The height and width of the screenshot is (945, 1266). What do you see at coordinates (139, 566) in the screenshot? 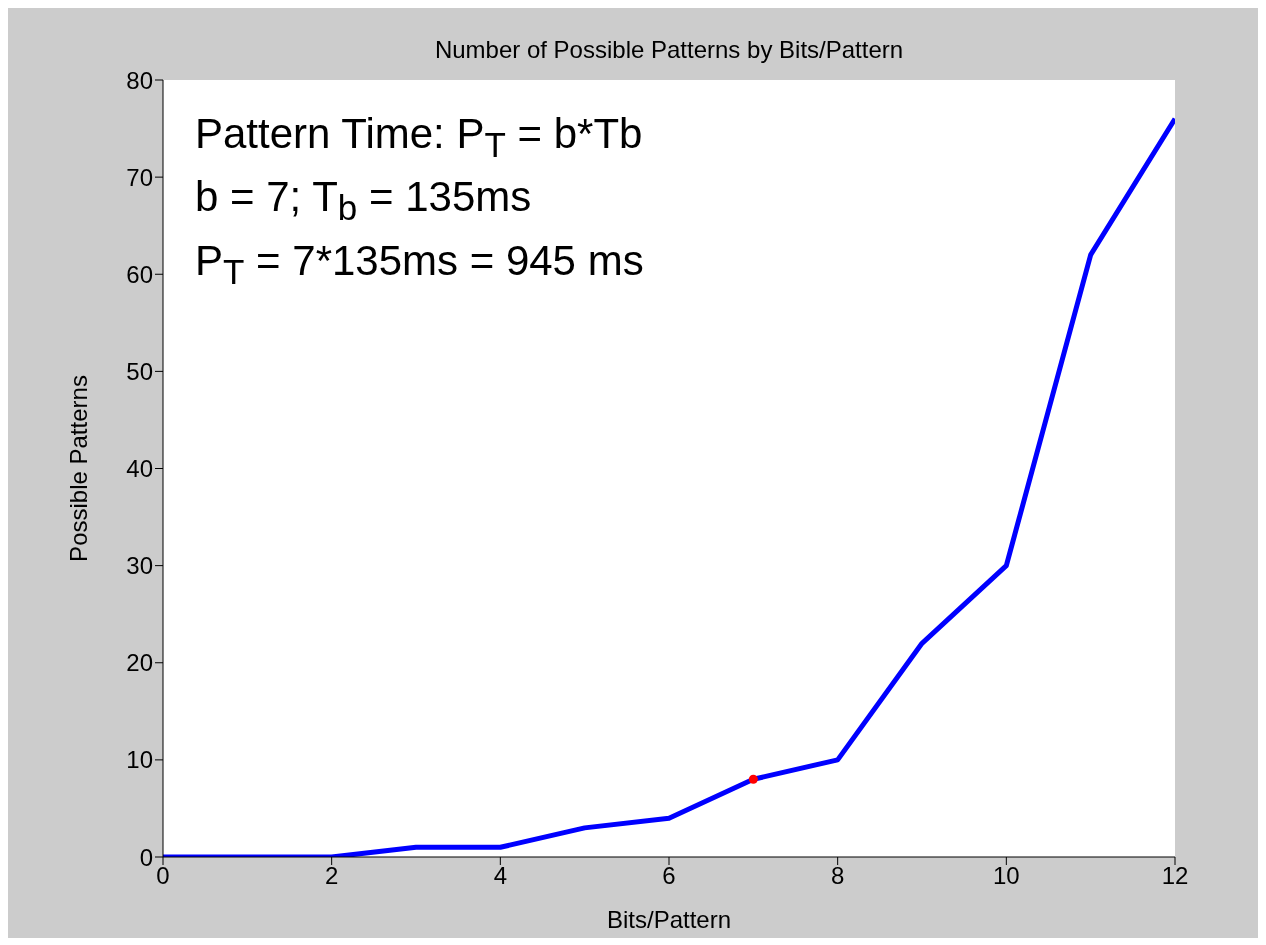
I see `y-tick-label: 30` at bounding box center [139, 566].